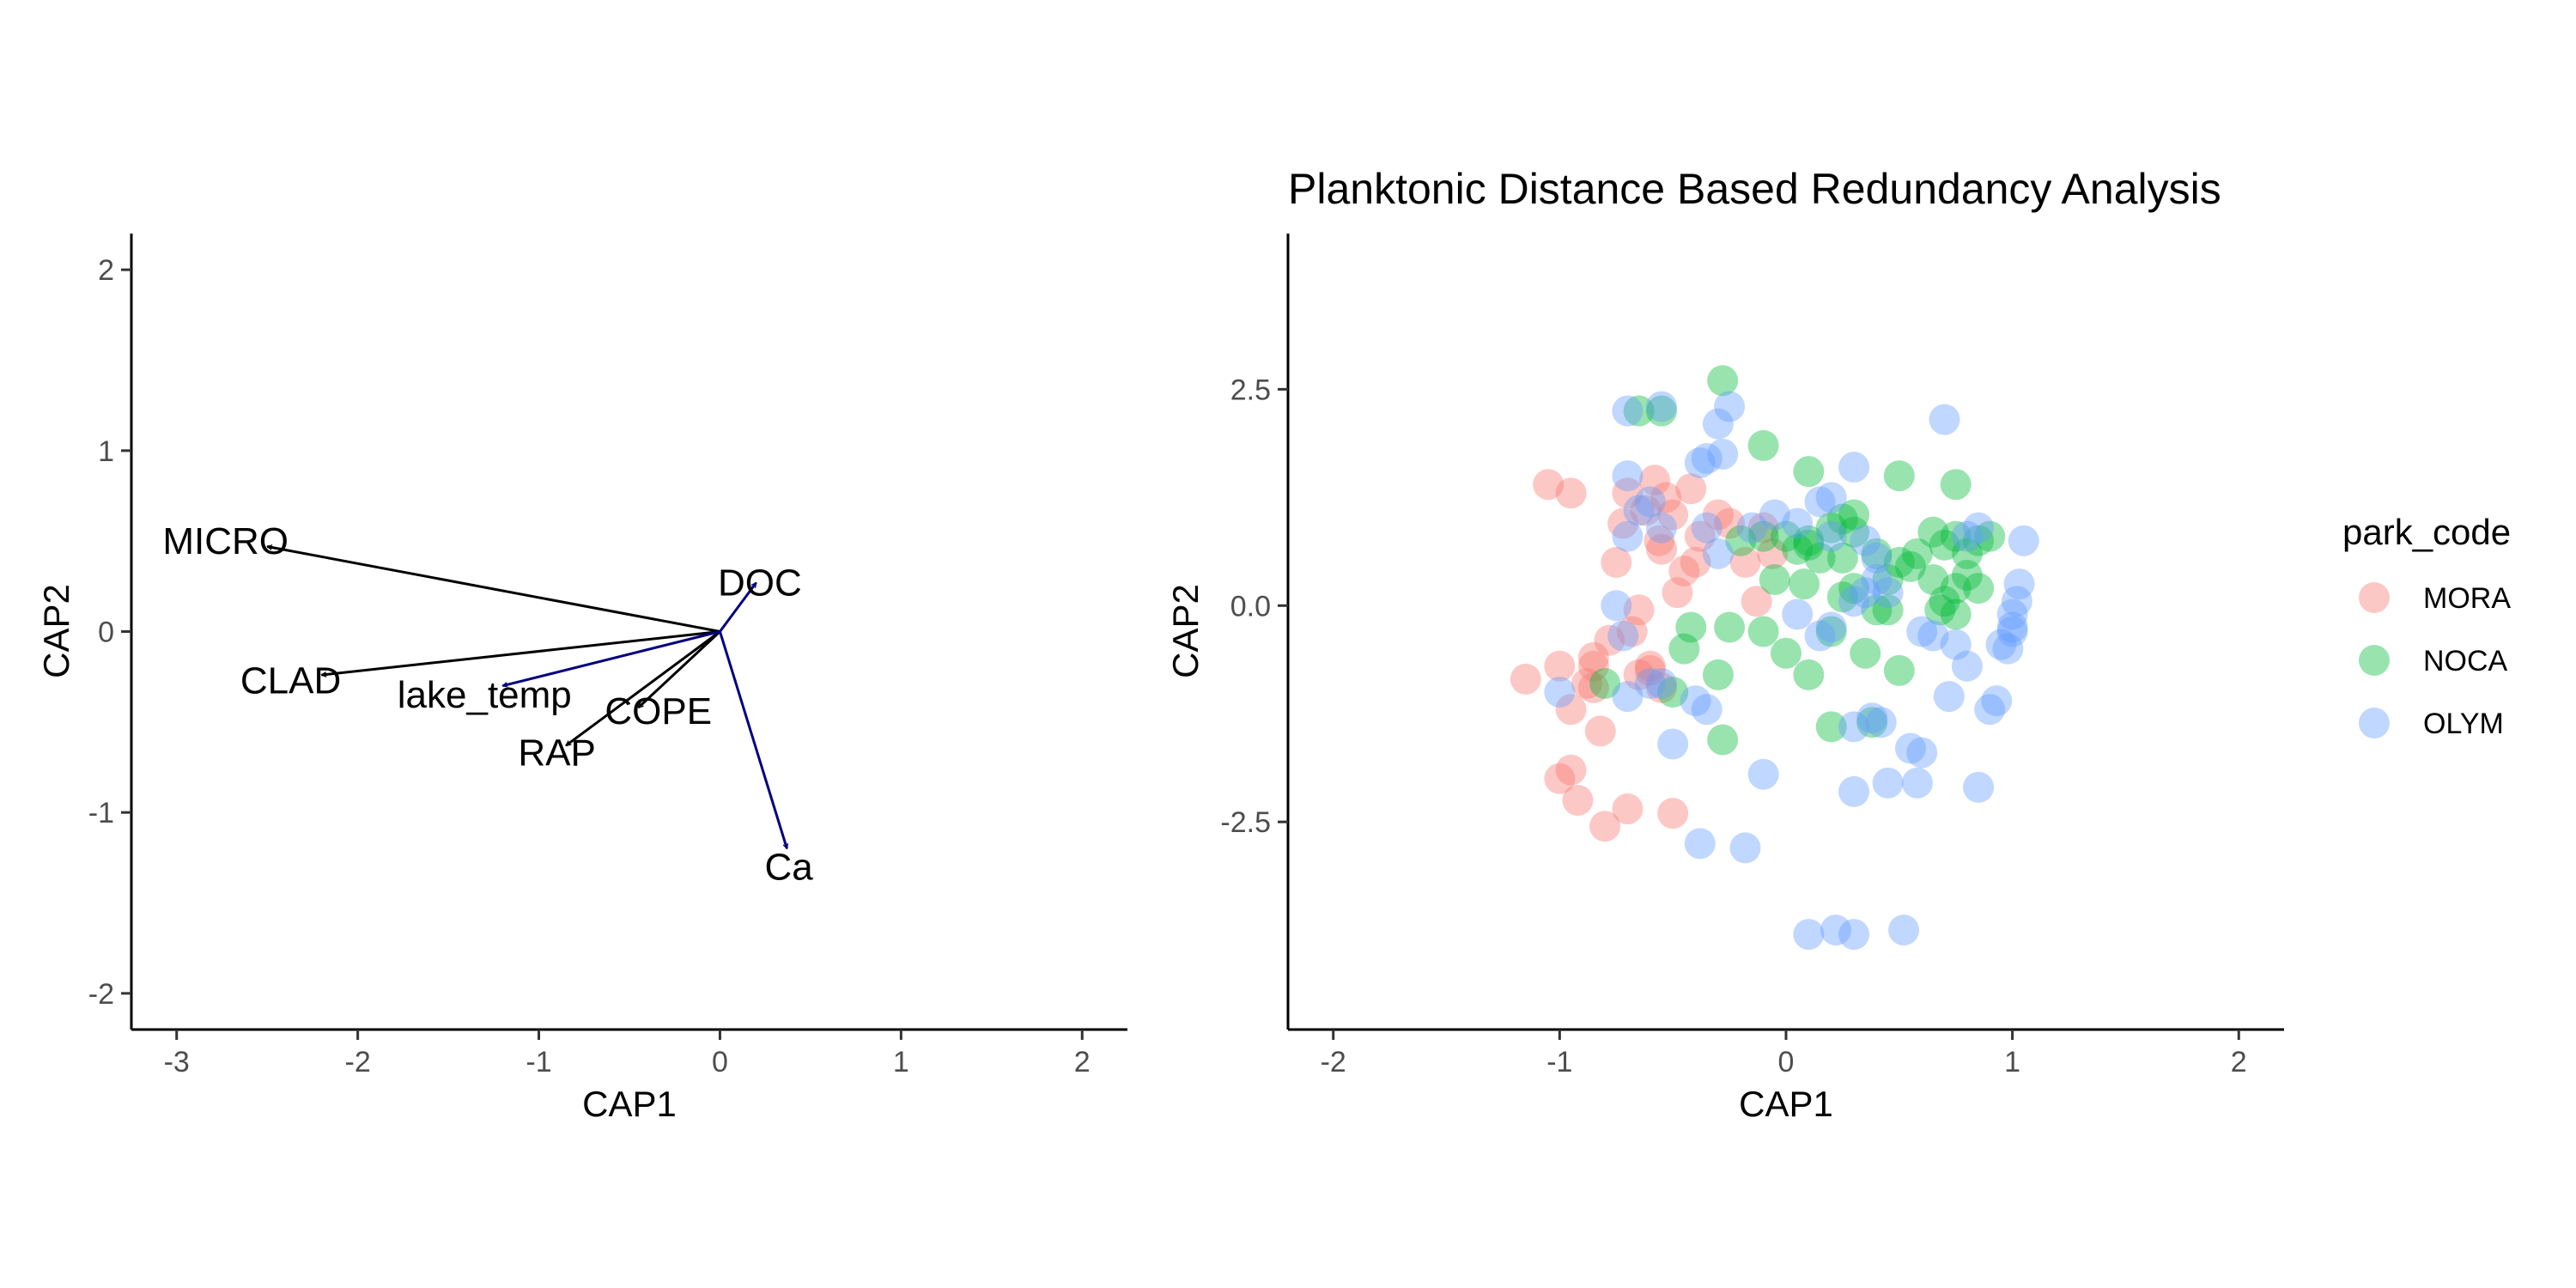 This screenshot has height=1288, width=2576. I want to click on right-x-tick-label: 0, so click(1786, 1062).